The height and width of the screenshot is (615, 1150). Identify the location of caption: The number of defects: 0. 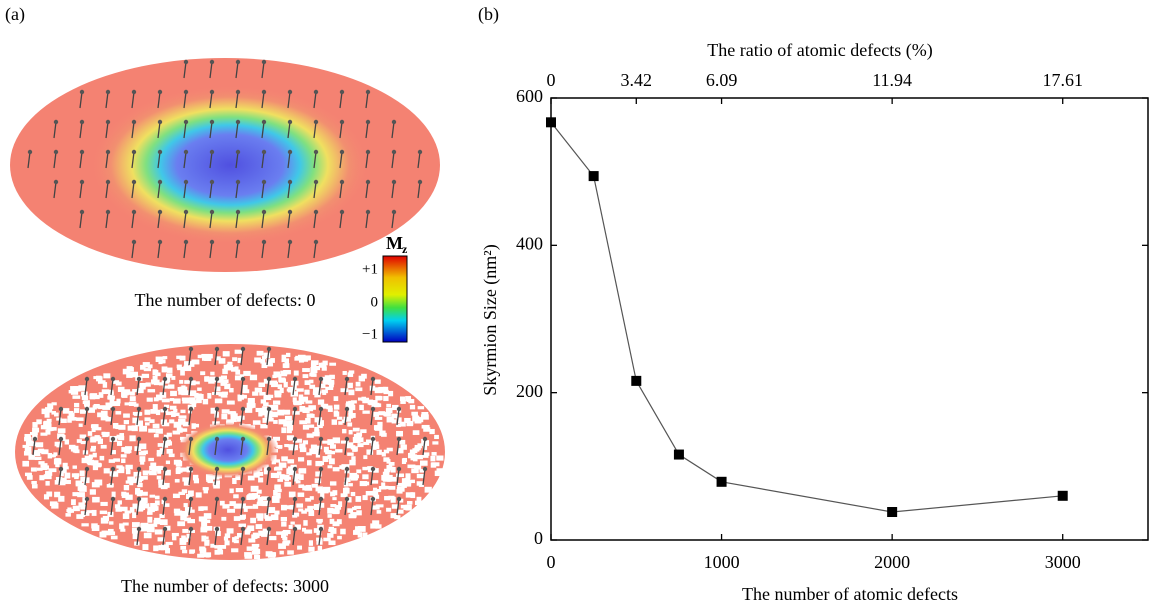
(225, 300).